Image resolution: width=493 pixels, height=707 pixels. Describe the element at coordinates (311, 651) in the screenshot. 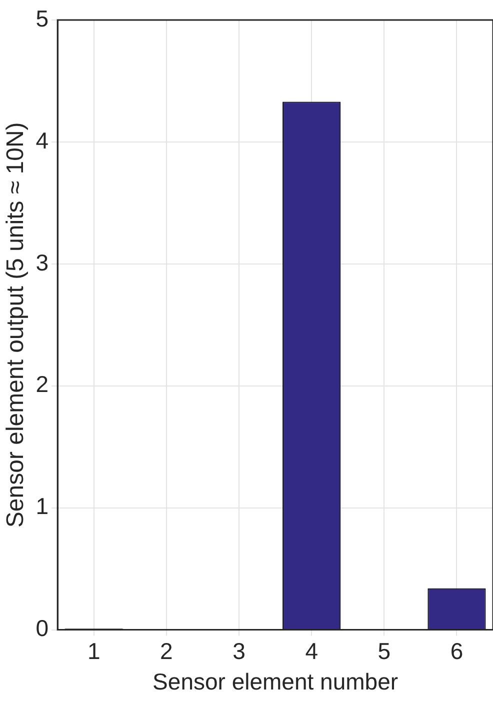

I see `x-tick-label: 4` at that location.